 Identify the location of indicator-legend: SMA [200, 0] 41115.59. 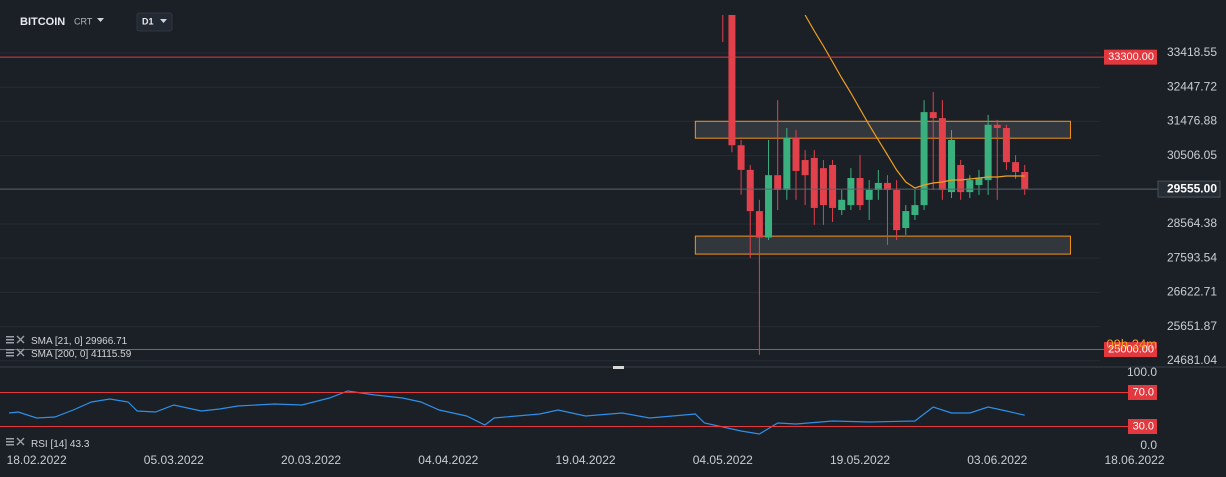
(81, 354).